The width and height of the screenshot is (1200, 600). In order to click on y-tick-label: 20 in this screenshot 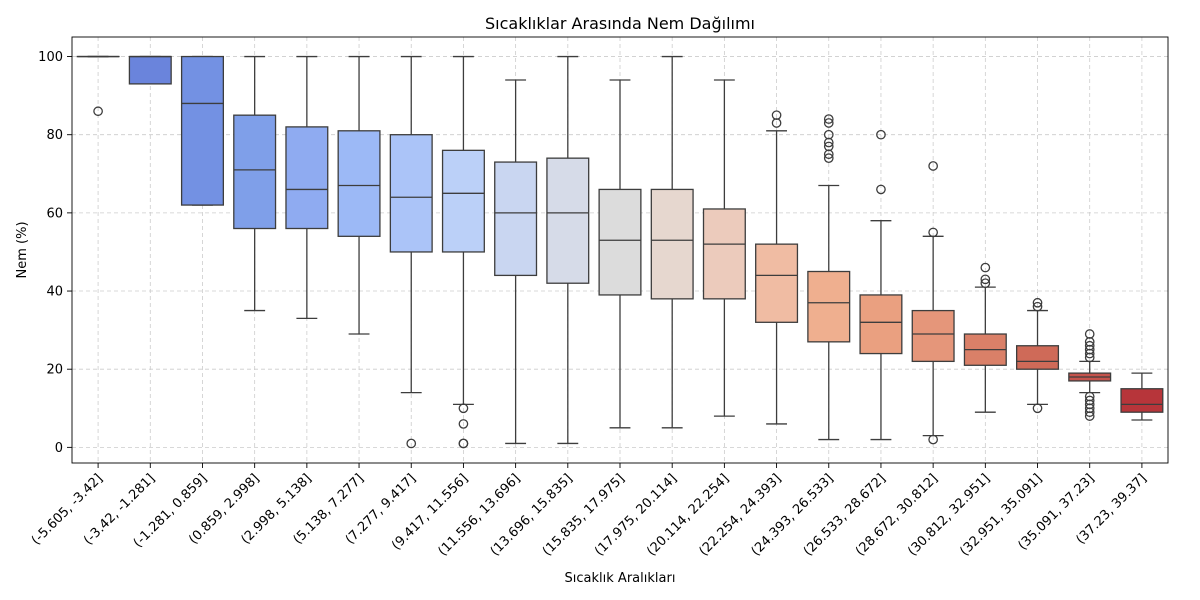, I will do `click(54, 370)`.